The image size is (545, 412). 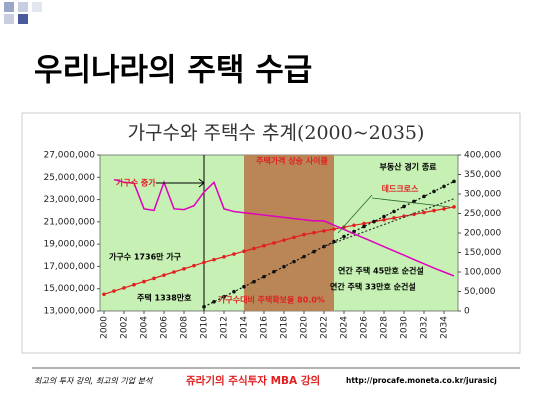 What do you see at coordinates (365, 327) in the screenshot?
I see `x-tick-label: 2026` at bounding box center [365, 327].